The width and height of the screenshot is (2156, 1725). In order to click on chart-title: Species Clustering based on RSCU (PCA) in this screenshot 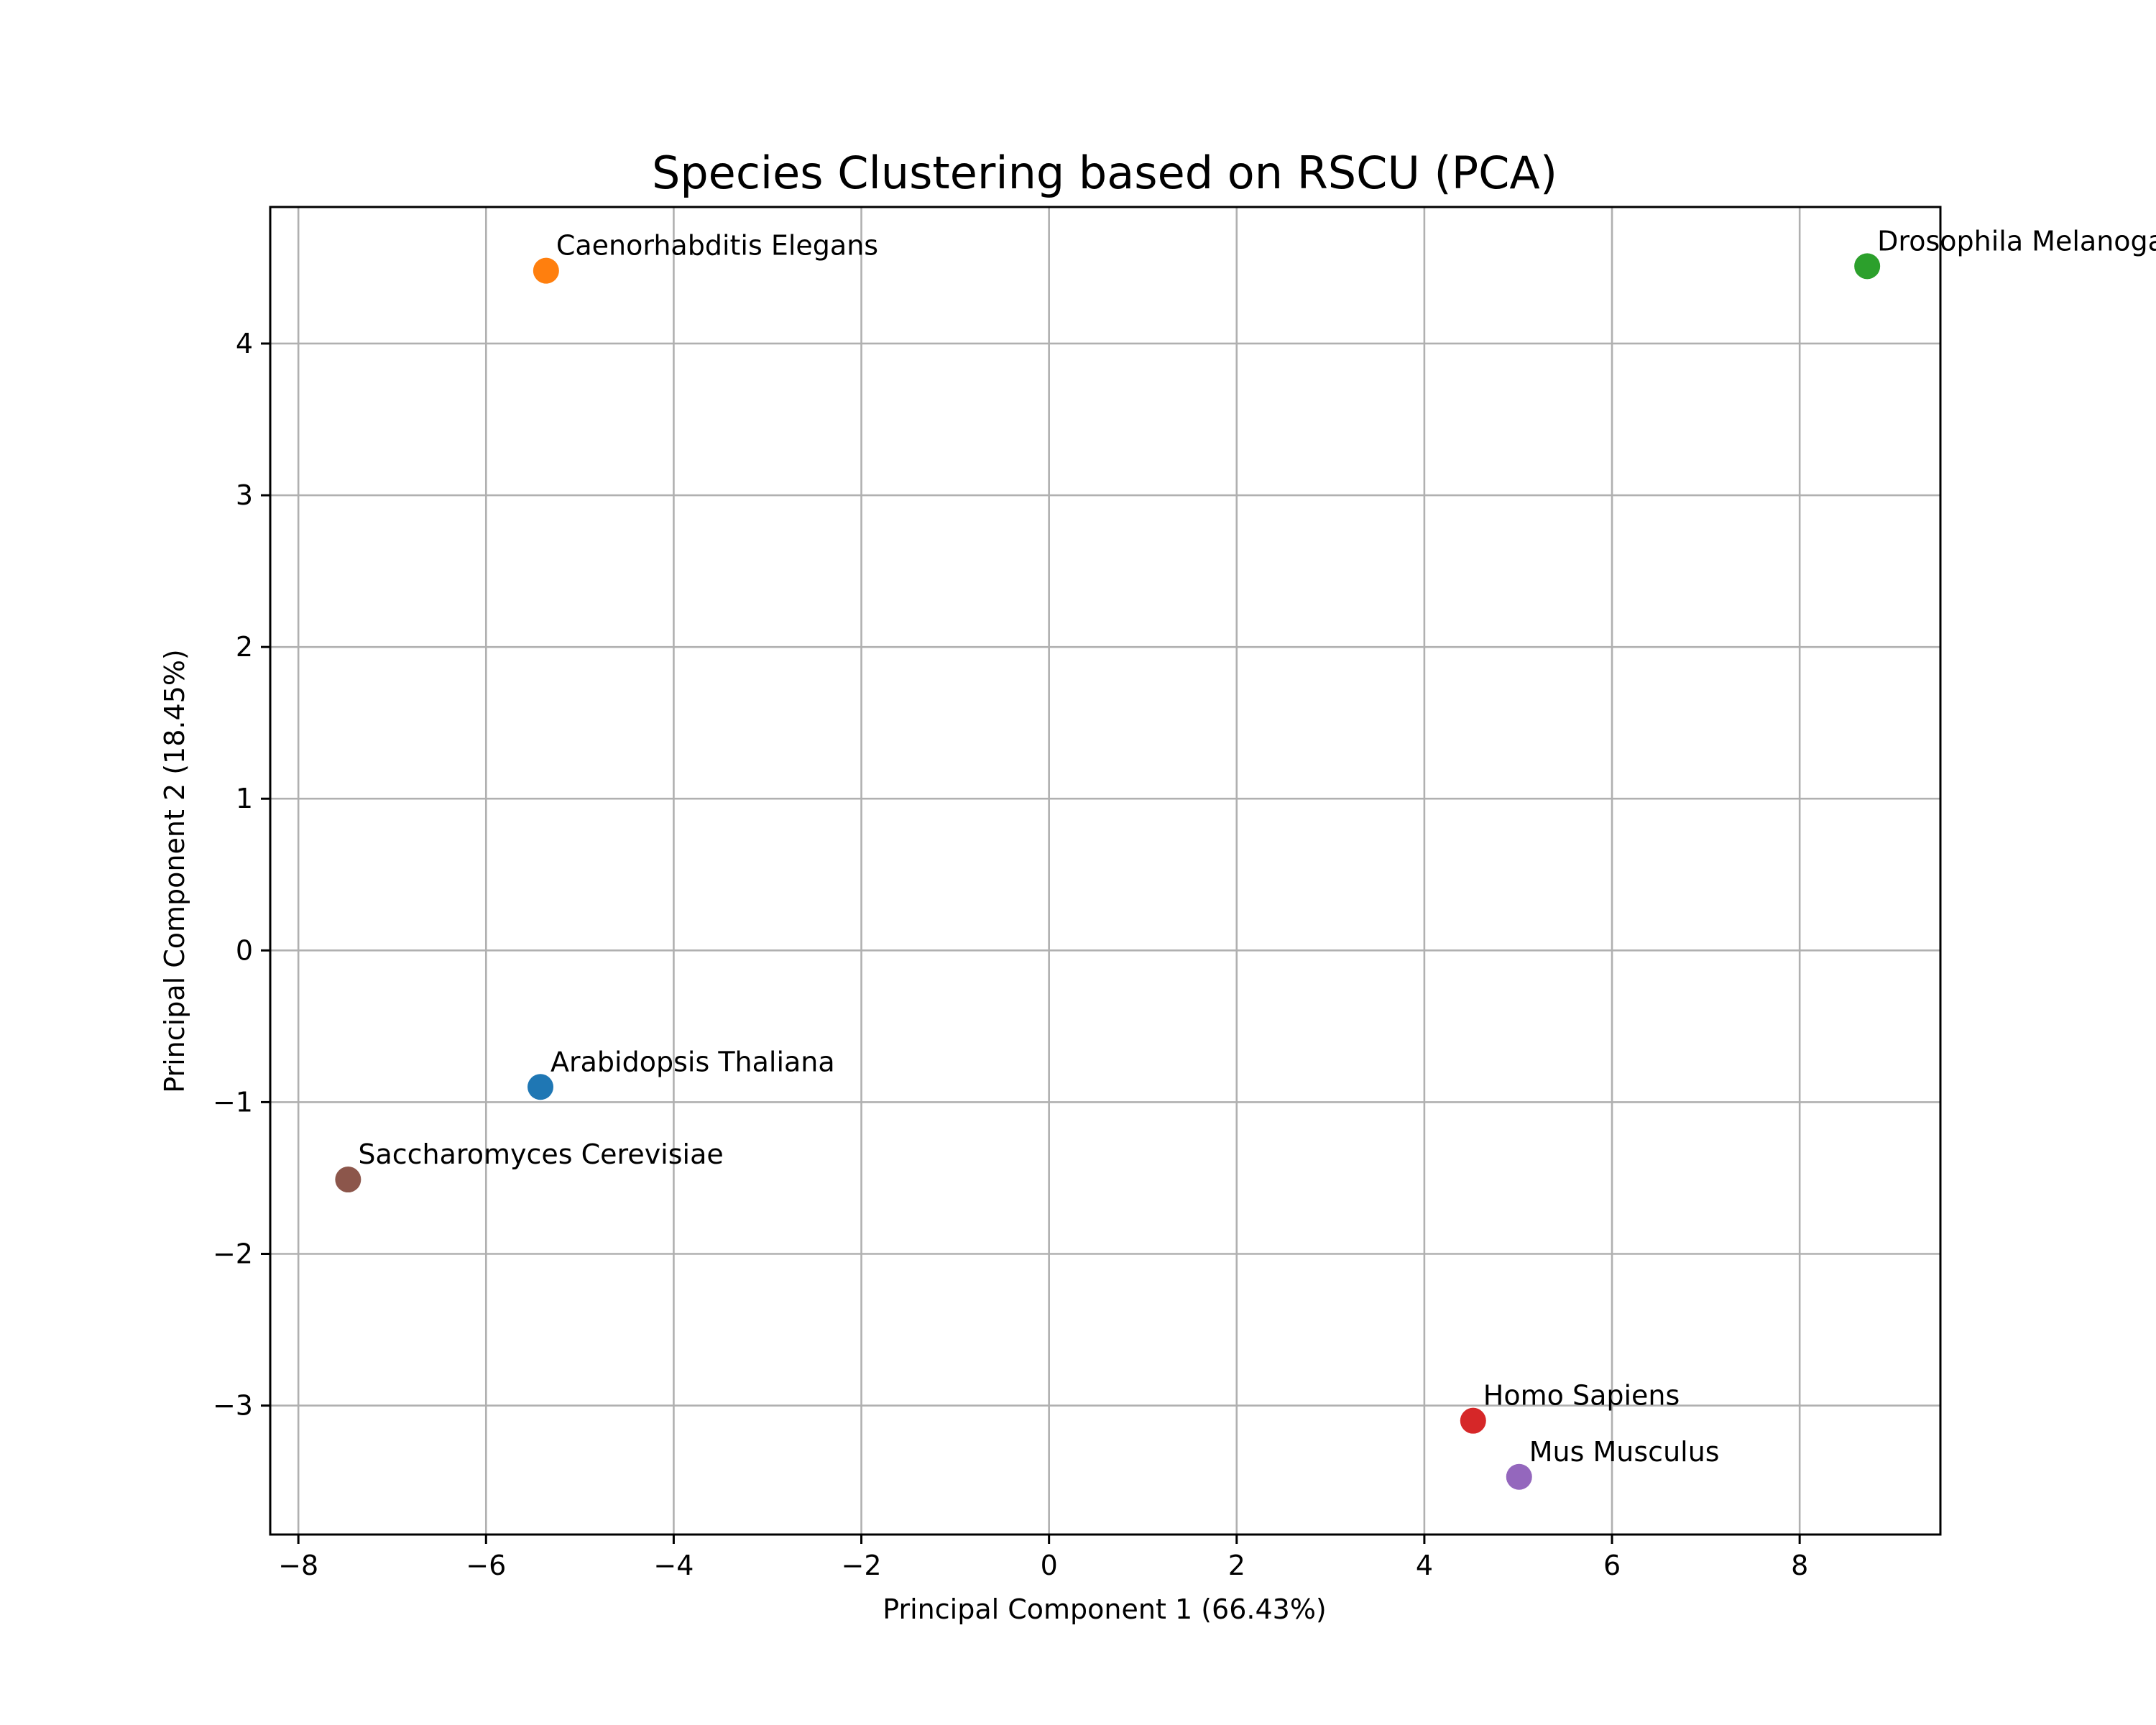, I will do `click(1104, 173)`.